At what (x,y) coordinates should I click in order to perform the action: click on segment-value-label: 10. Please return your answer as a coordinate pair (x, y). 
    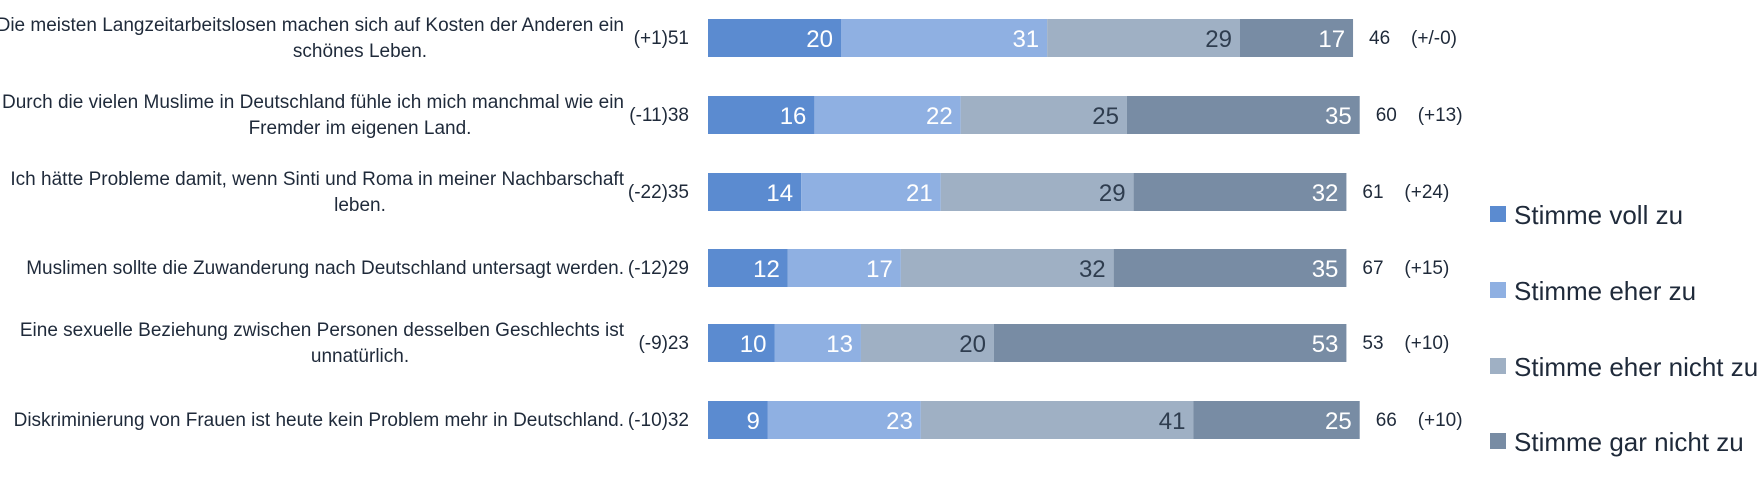
    Looking at the image, I should click on (753, 344).